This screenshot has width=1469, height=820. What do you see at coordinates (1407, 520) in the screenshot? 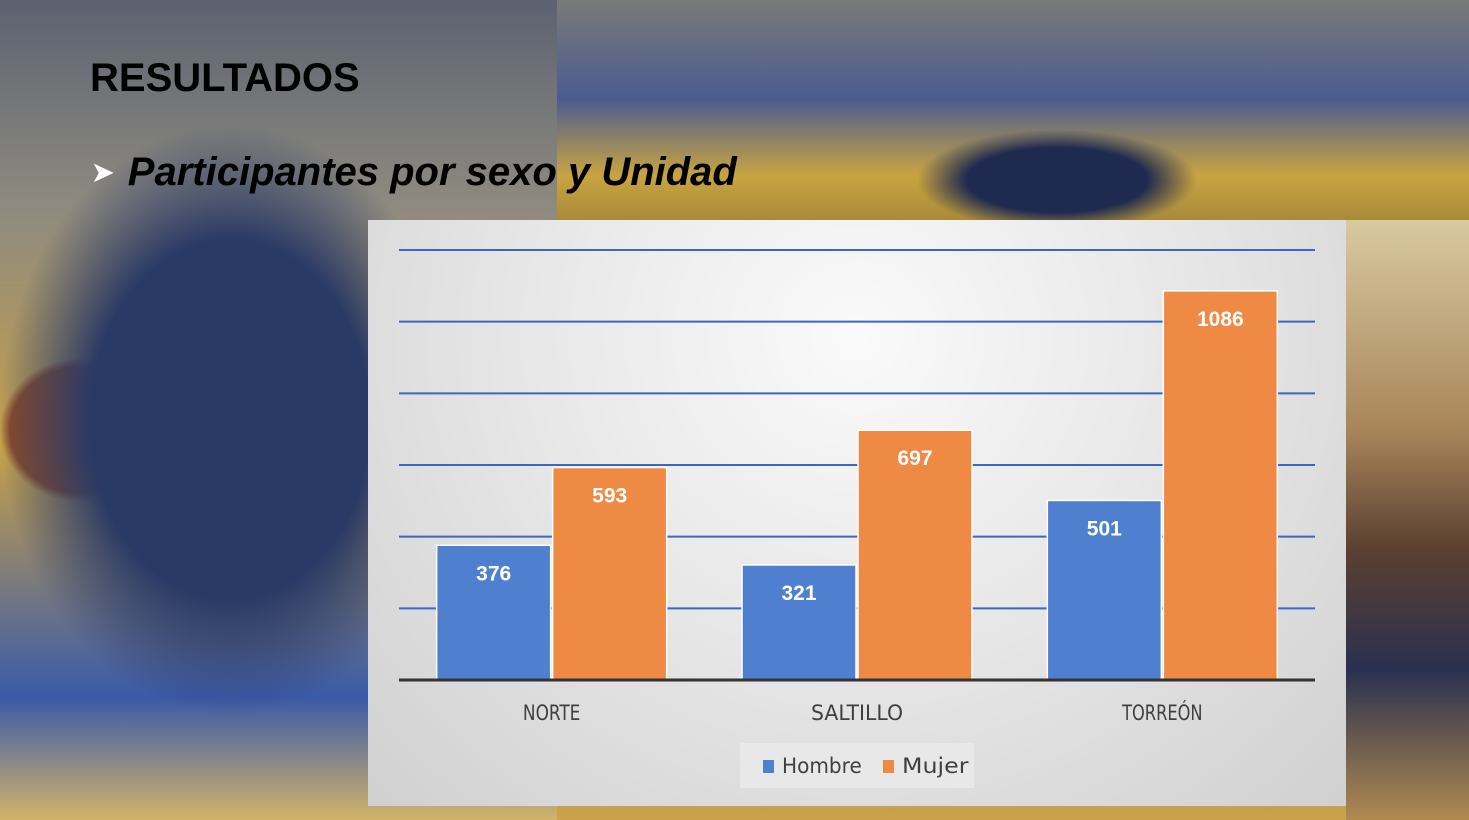
I see `background-photo-team` at bounding box center [1407, 520].